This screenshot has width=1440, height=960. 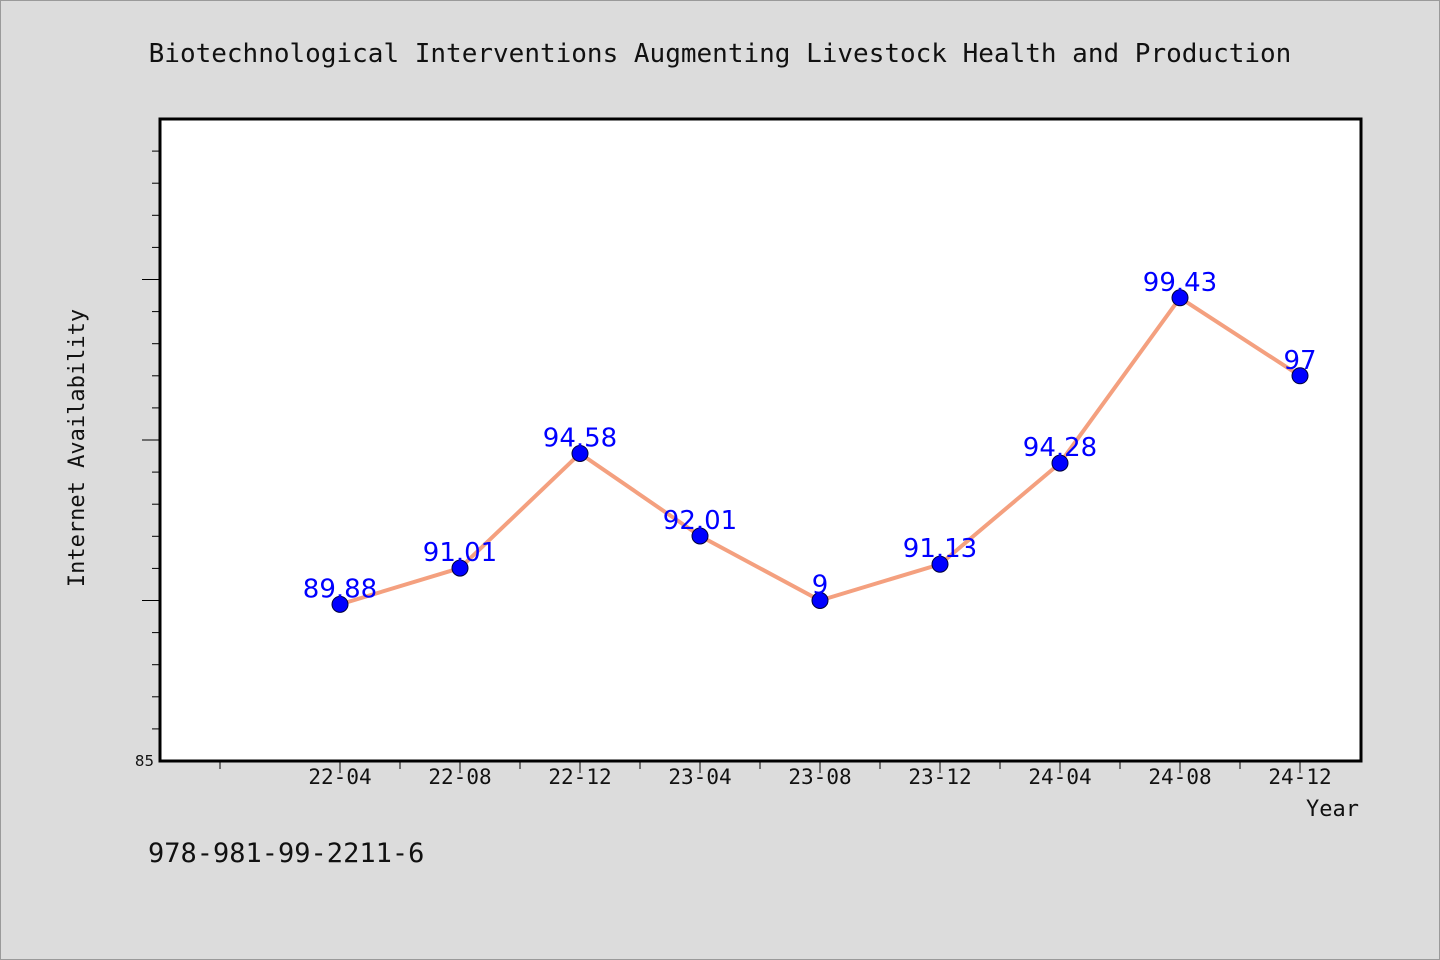 I want to click on y-axis-label: Internet Availability, so click(x=77, y=448).